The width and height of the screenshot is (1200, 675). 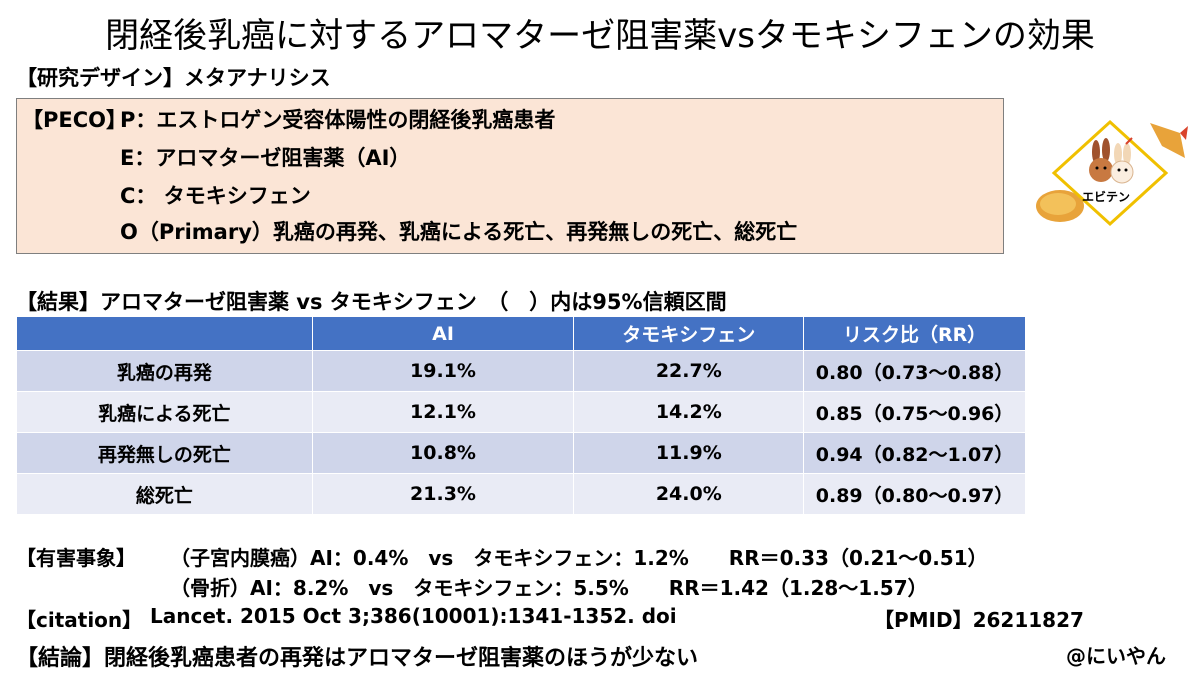 I want to click on pmid: 【PMID】26211827, so click(x=979, y=620).